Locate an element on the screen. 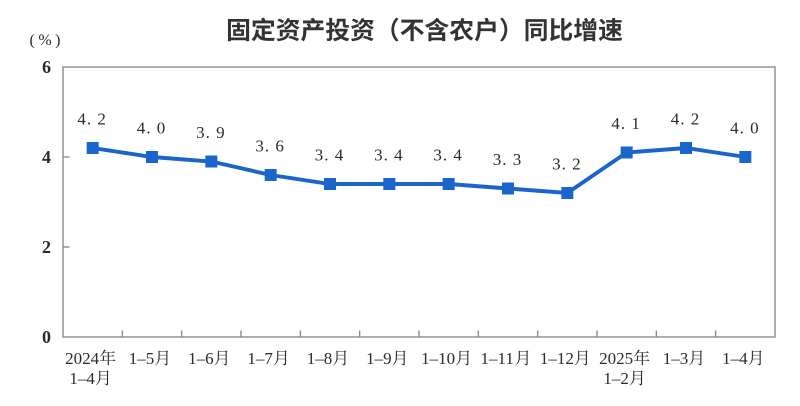 The height and width of the screenshot is (406, 800). svg-text: 1–12 is located at coordinates (557, 358).